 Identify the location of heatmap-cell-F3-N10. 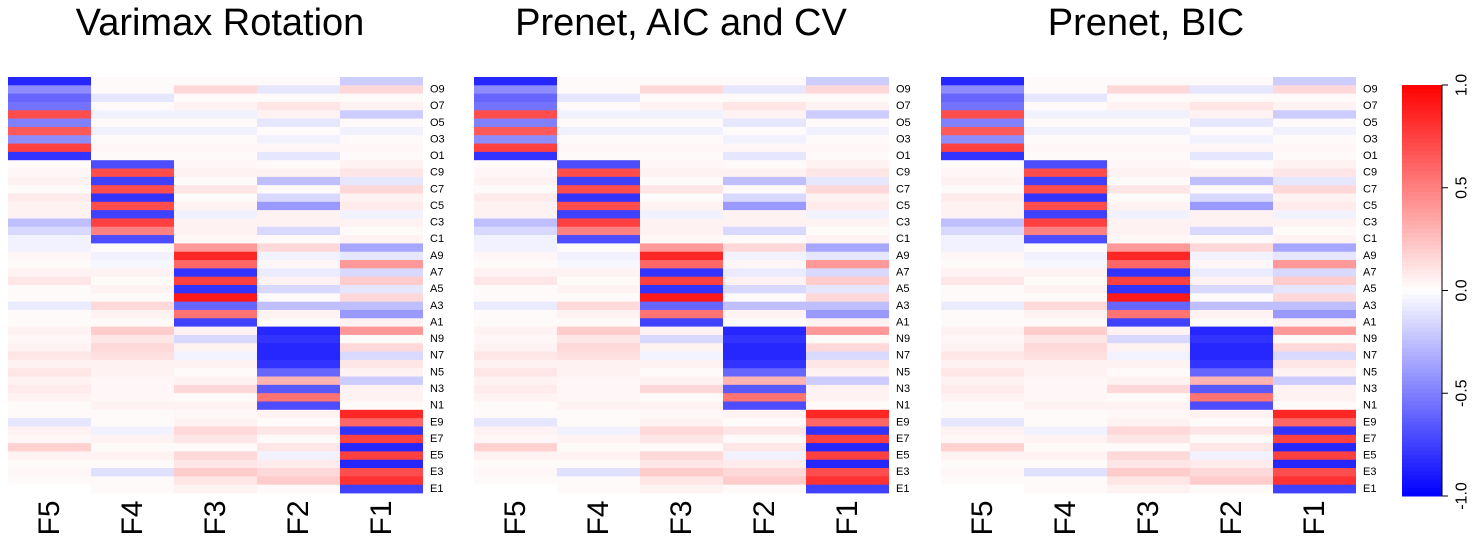
(1148, 331).